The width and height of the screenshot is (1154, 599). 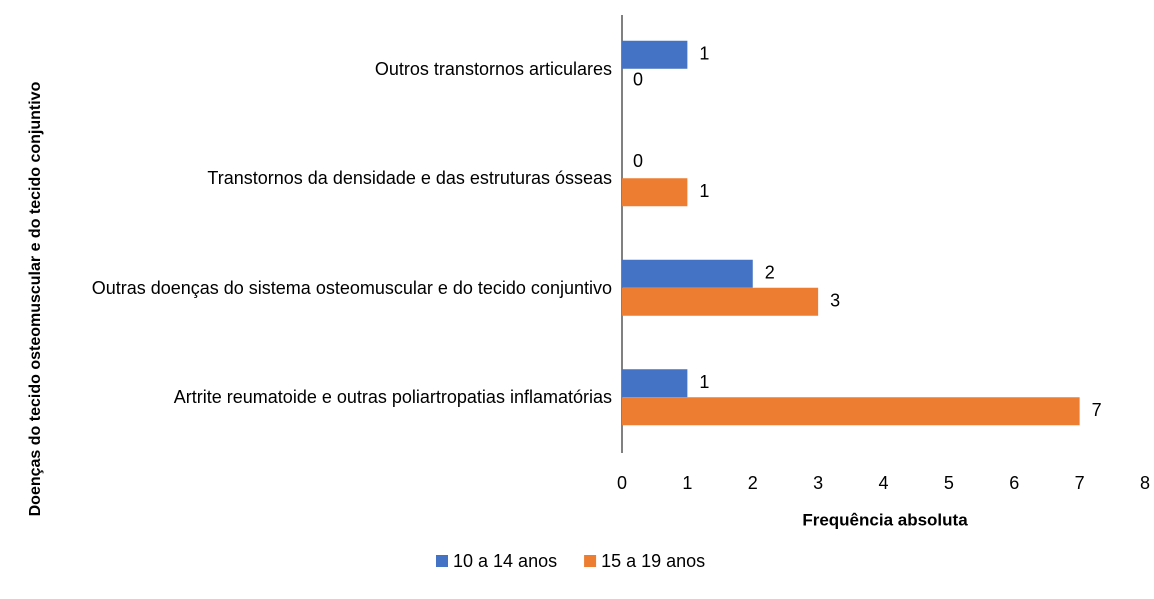 What do you see at coordinates (818, 483) in the screenshot?
I see `x-tick-label: 3` at bounding box center [818, 483].